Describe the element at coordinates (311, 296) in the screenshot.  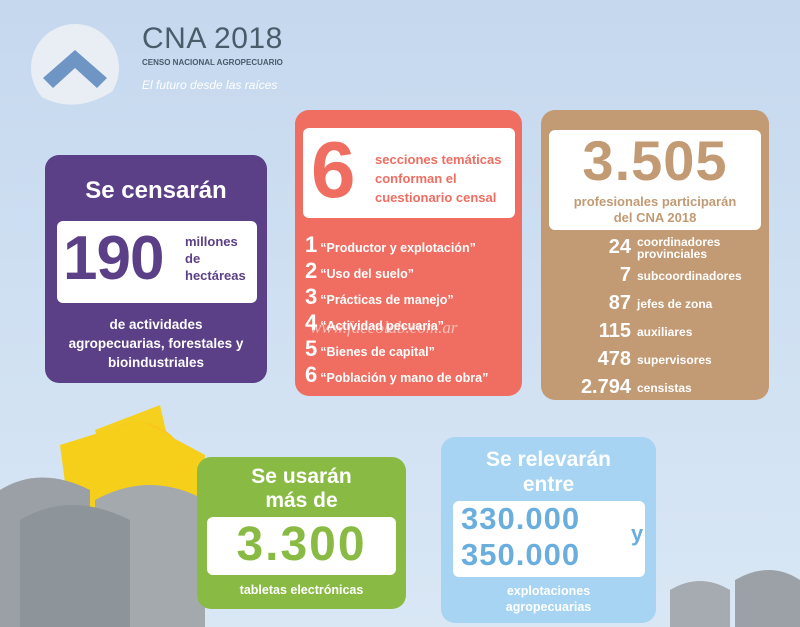
I see `list-item-number: 3` at that location.